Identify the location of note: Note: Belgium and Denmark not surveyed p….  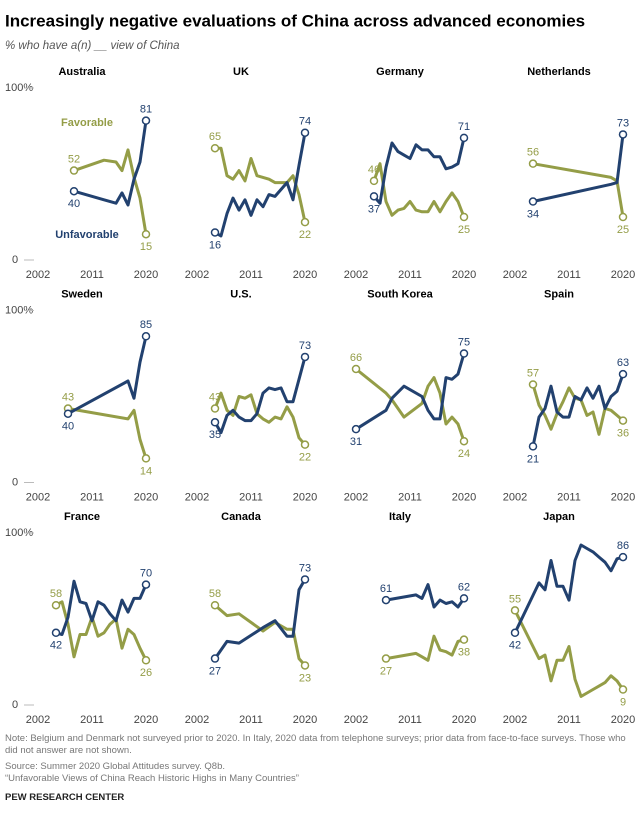
(315, 744).